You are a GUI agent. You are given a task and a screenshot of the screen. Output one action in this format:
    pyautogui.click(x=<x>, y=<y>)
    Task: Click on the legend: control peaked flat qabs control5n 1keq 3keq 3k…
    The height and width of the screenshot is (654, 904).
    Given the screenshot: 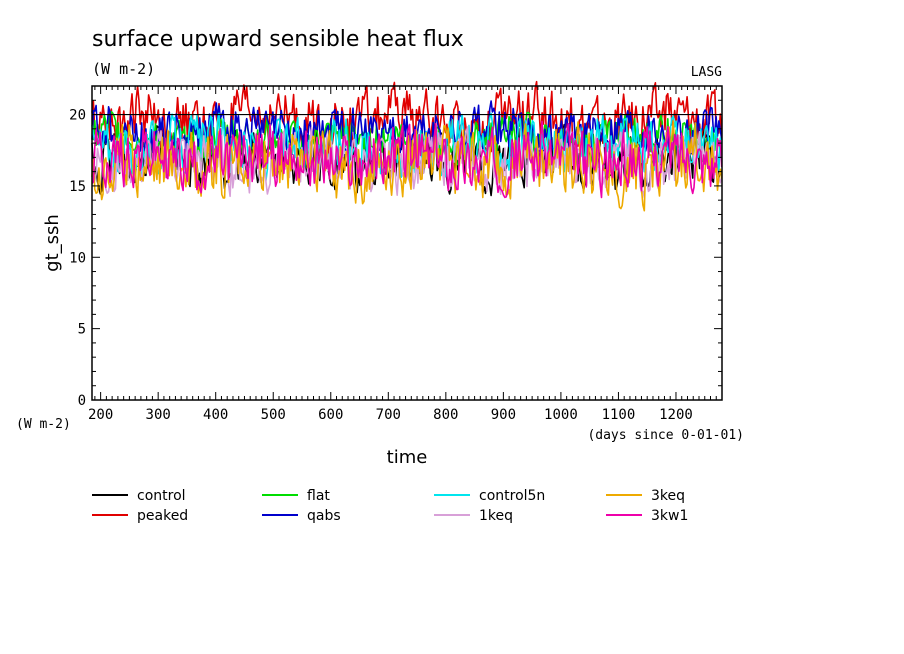 What is the action you would take?
    pyautogui.click(x=390, y=506)
    